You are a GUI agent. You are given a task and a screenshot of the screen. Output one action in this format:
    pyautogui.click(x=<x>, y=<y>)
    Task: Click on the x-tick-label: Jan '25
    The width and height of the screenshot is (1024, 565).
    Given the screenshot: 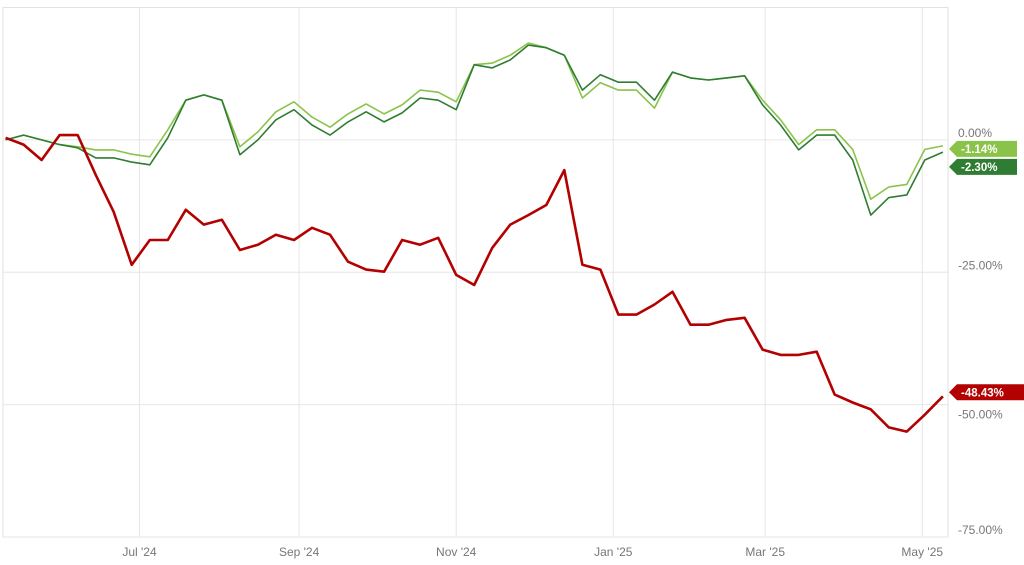 What is the action you would take?
    pyautogui.click(x=613, y=552)
    